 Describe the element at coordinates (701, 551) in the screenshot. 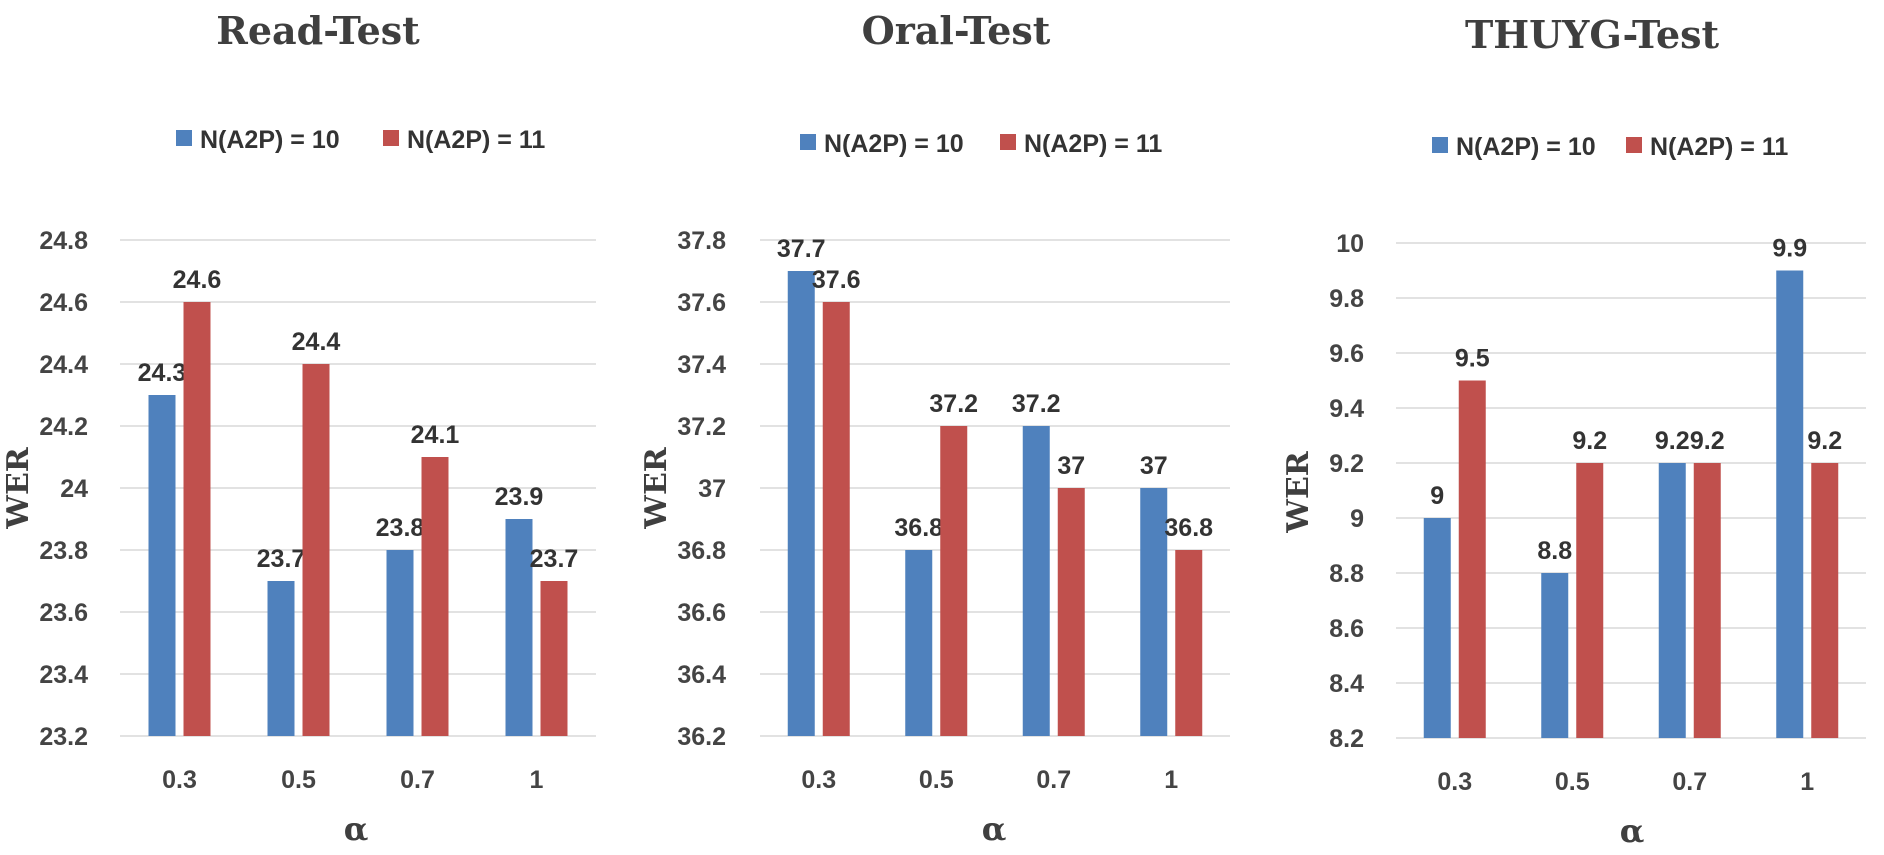

I see `y-tick-label: 36.8` at that location.